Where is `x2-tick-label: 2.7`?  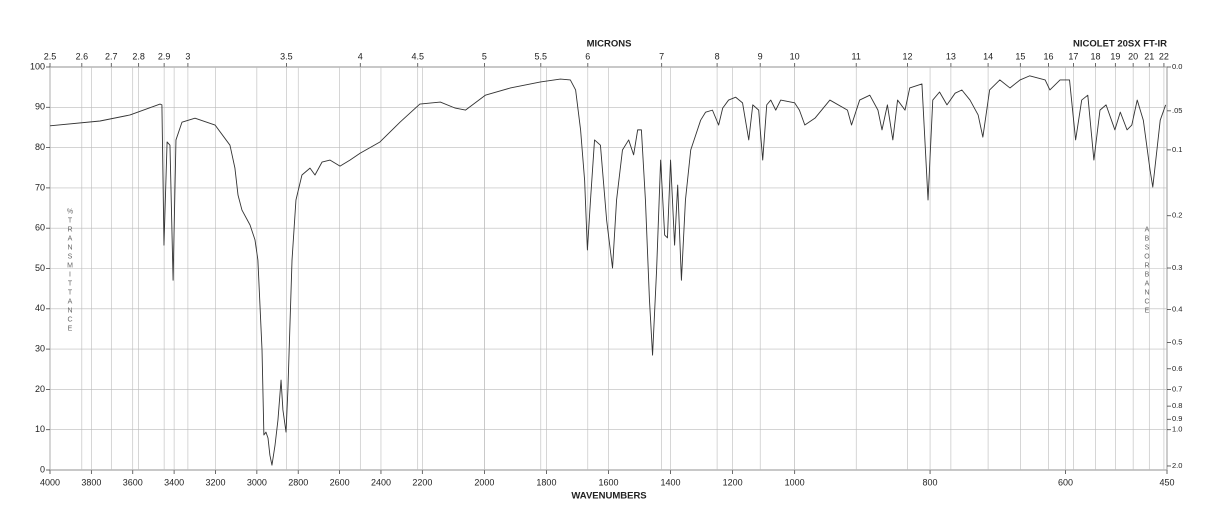
x2-tick-label: 2.7 is located at coordinates (111, 56).